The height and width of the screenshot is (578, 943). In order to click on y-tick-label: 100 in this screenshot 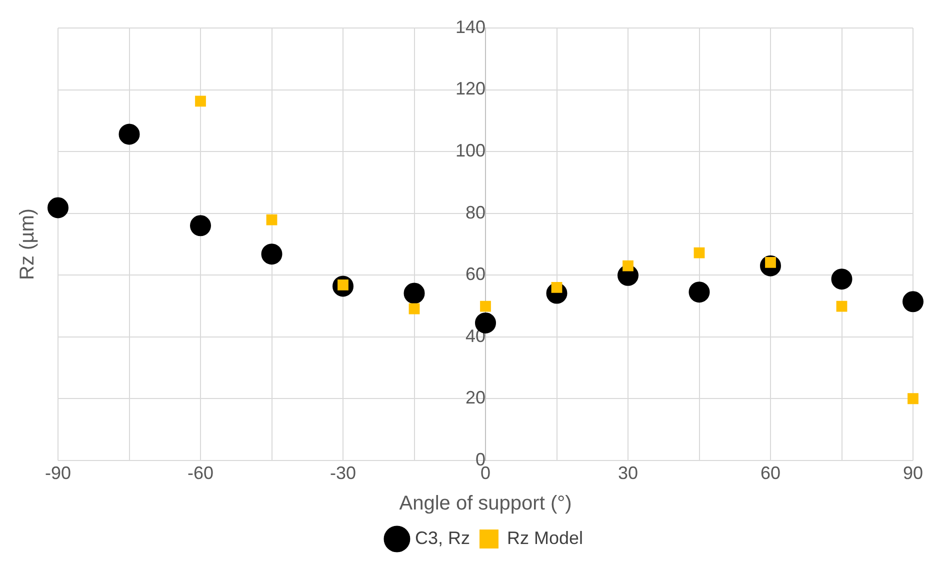, I will do `click(470, 150)`.